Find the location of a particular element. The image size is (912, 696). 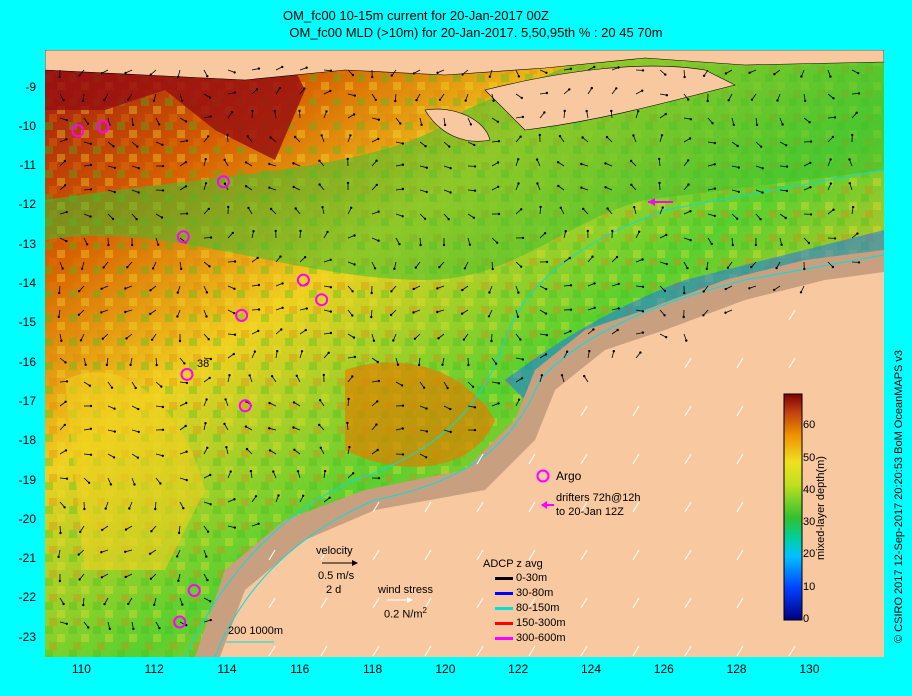

wind-stress-scale-value: 0.2 N/m is located at coordinates (403, 614).